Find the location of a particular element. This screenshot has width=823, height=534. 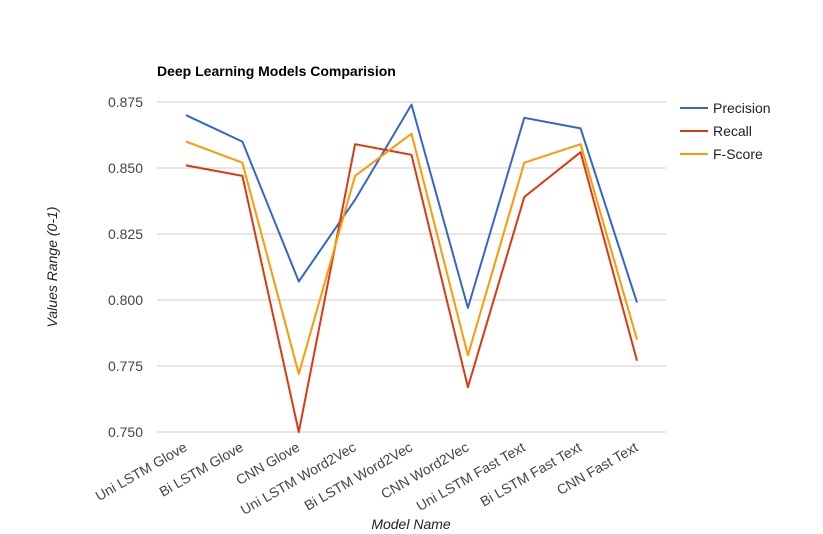

legend-label-recall: Recall is located at coordinates (732, 131).